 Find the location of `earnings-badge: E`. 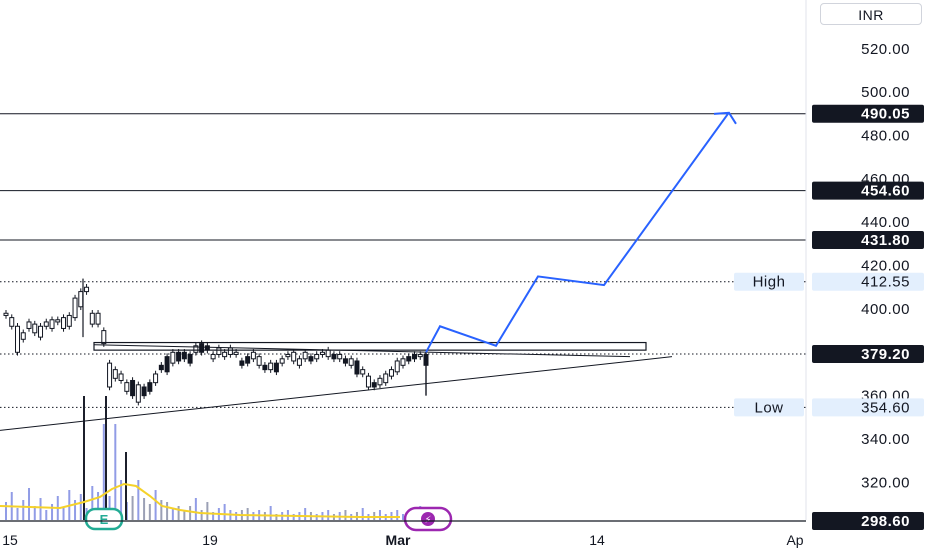

earnings-badge: E is located at coordinates (104, 519).